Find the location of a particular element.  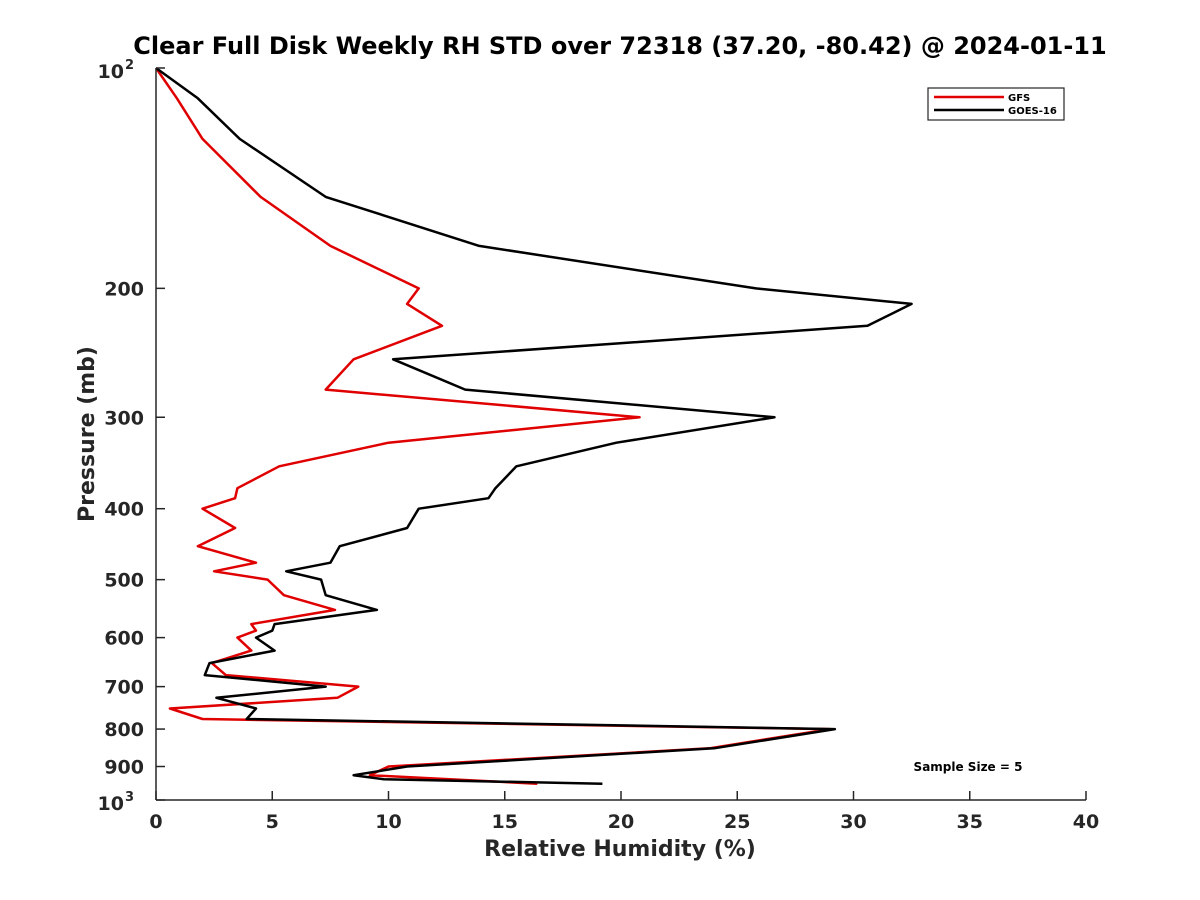

y-tick-label: 600 is located at coordinates (124, 639).